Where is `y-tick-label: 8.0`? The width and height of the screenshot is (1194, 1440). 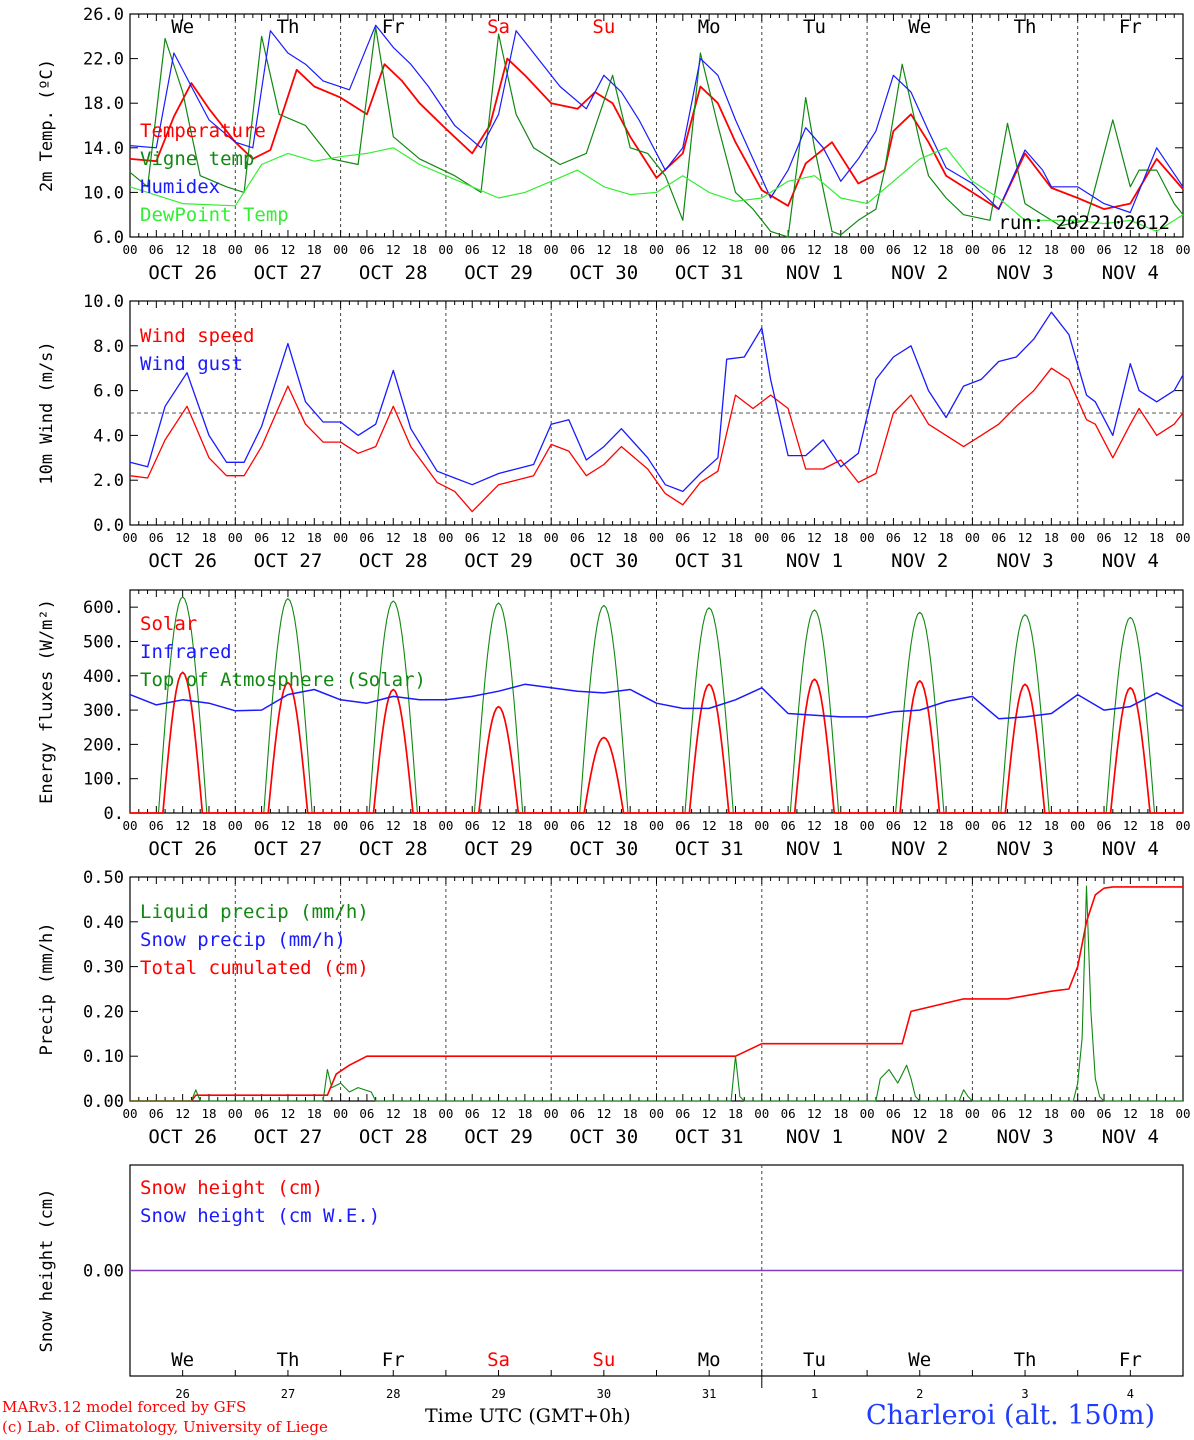 y-tick-label: 8.0 is located at coordinates (108, 347).